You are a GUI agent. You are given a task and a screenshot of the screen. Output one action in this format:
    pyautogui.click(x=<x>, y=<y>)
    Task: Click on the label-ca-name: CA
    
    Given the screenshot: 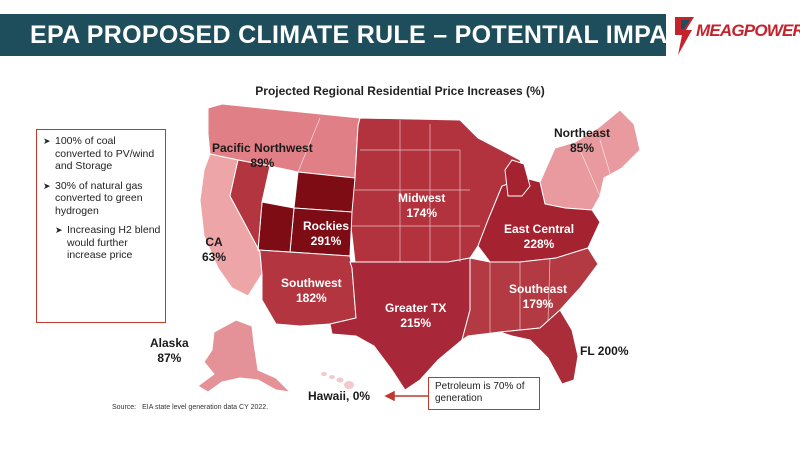 What is the action you would take?
    pyautogui.click(x=214, y=242)
    